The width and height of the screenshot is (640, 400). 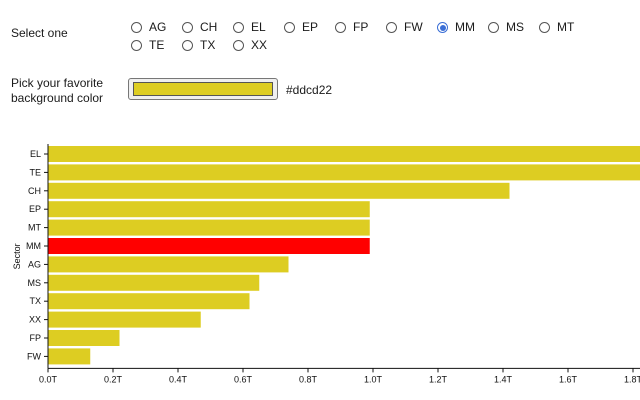 What do you see at coordinates (209, 209) in the screenshot?
I see `bar-ep` at bounding box center [209, 209].